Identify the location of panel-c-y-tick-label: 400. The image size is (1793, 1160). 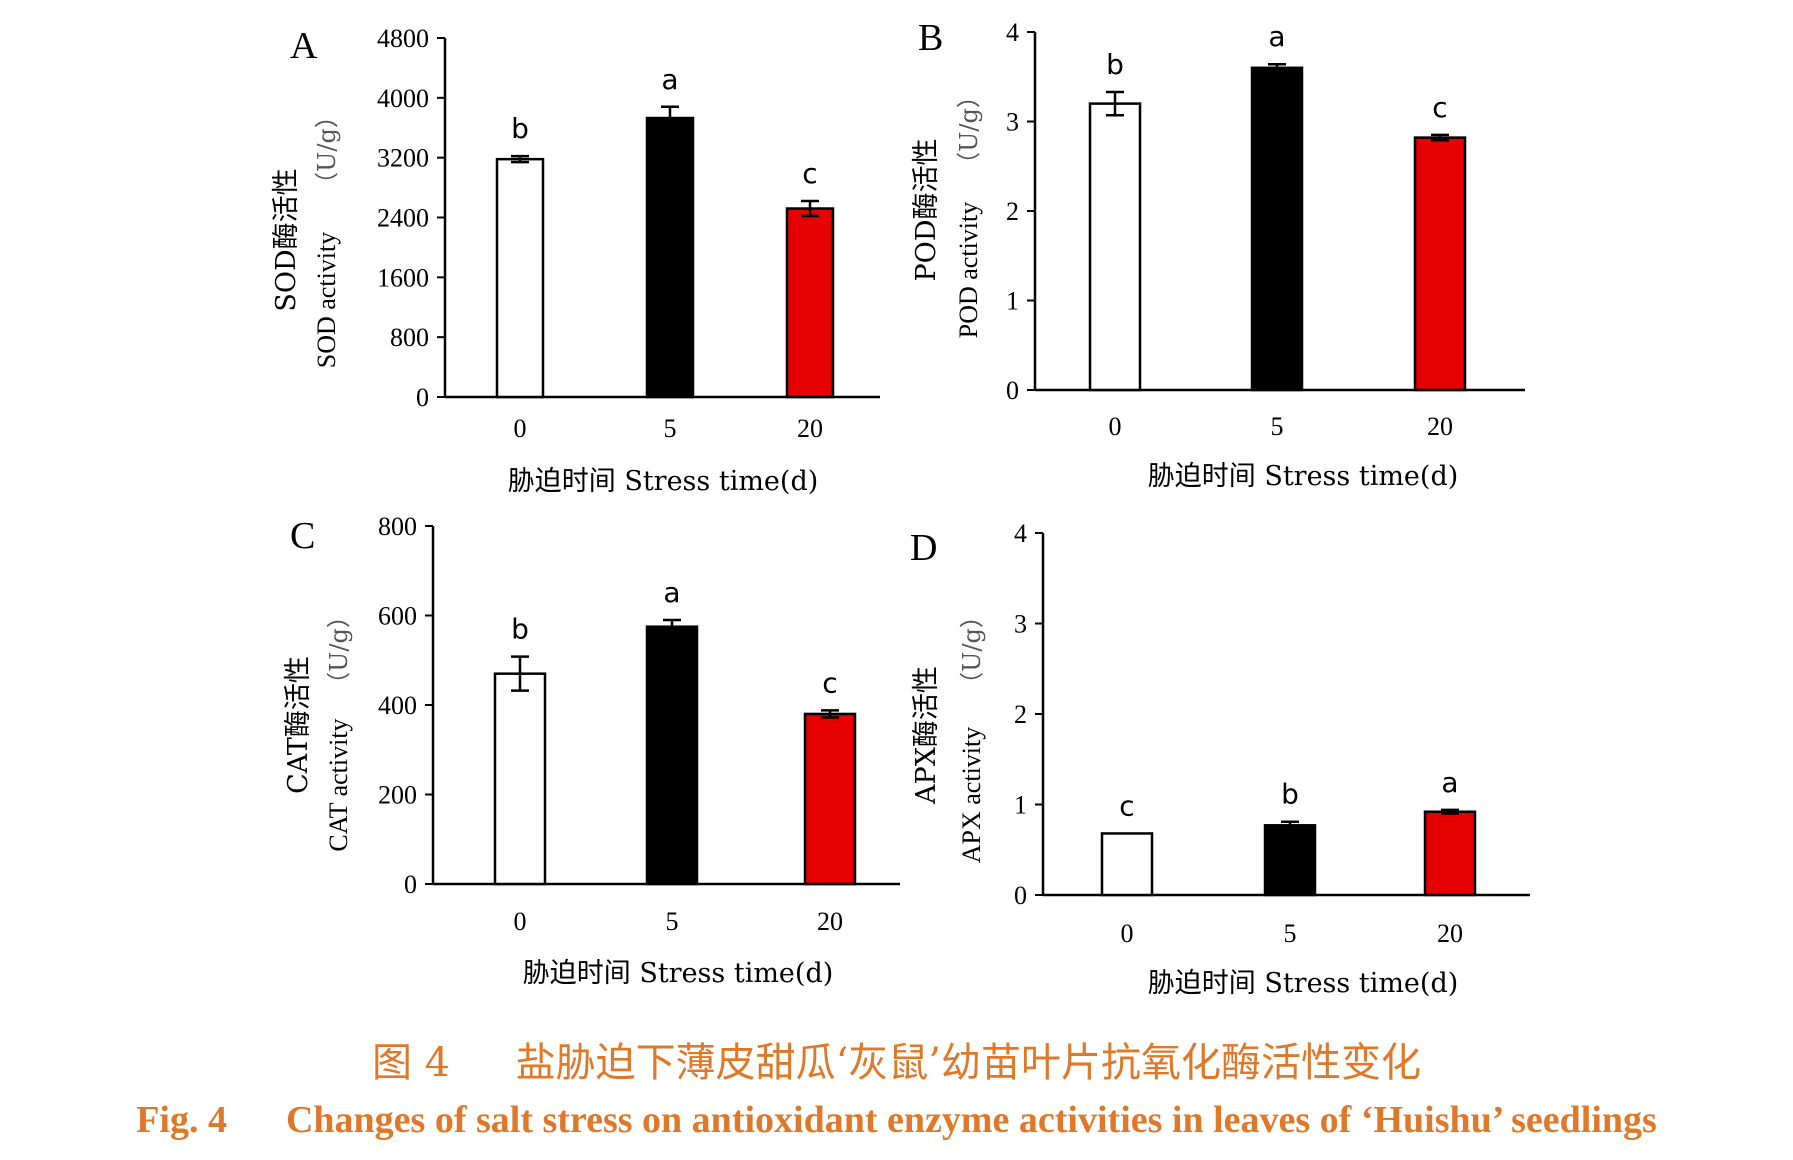
(397, 705).